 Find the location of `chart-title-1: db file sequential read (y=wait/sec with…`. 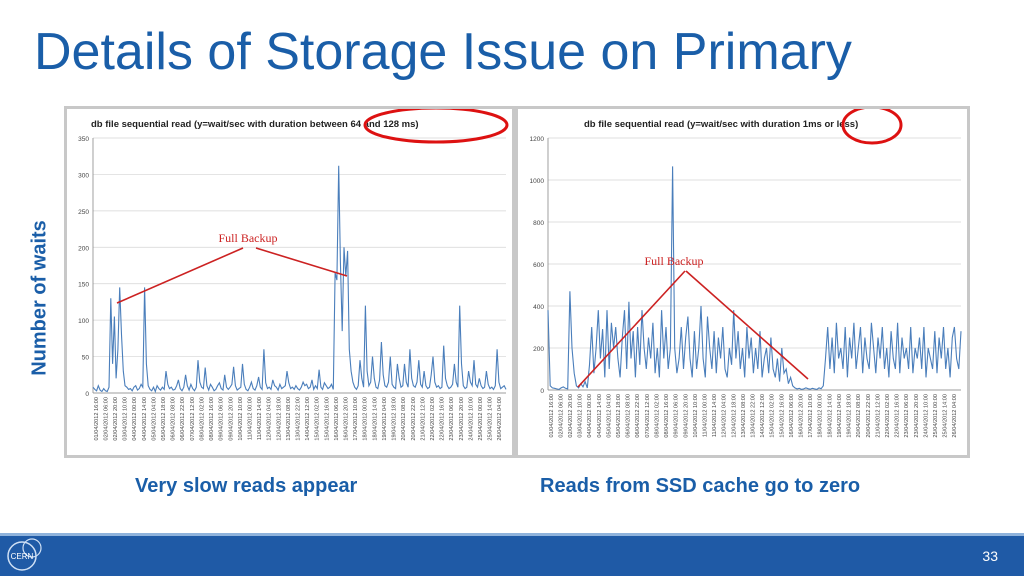

chart-title-1: db file sequential read (y=wait/sec with… is located at coordinates (721, 124).